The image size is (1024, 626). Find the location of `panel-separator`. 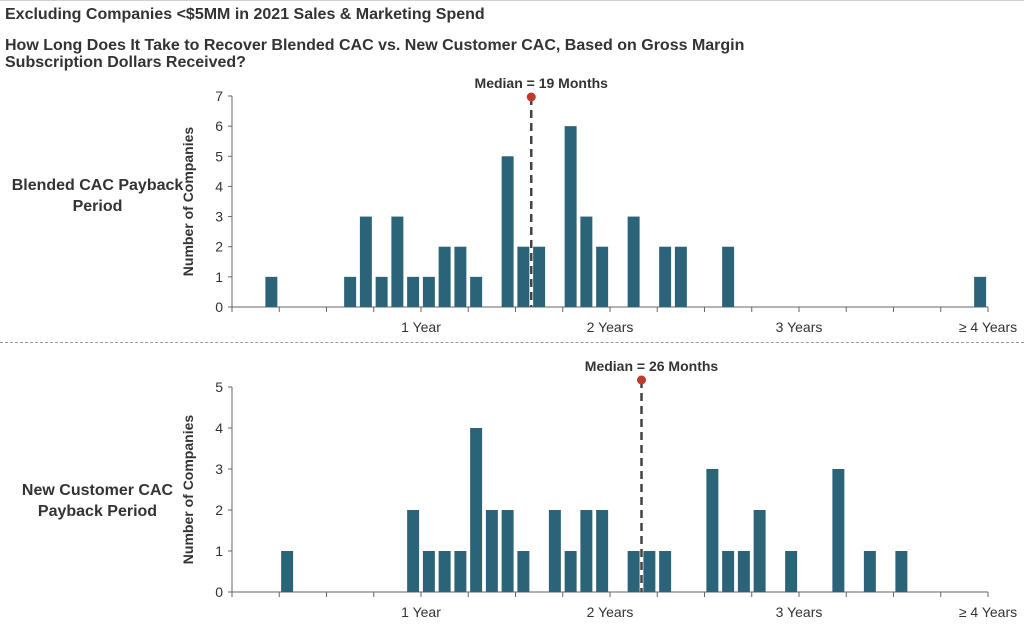

panel-separator is located at coordinates (512, 342).